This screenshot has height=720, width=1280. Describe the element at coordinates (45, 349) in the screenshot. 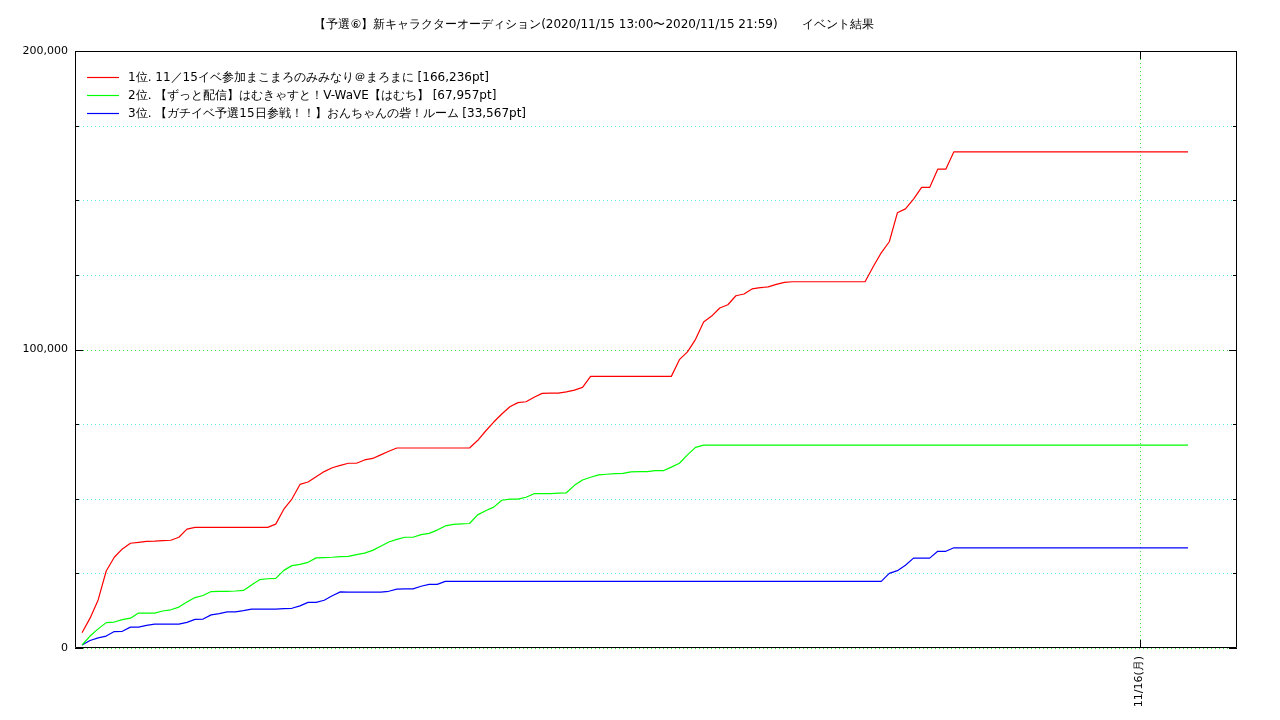

I see `y-tick-label: 100,000` at that location.